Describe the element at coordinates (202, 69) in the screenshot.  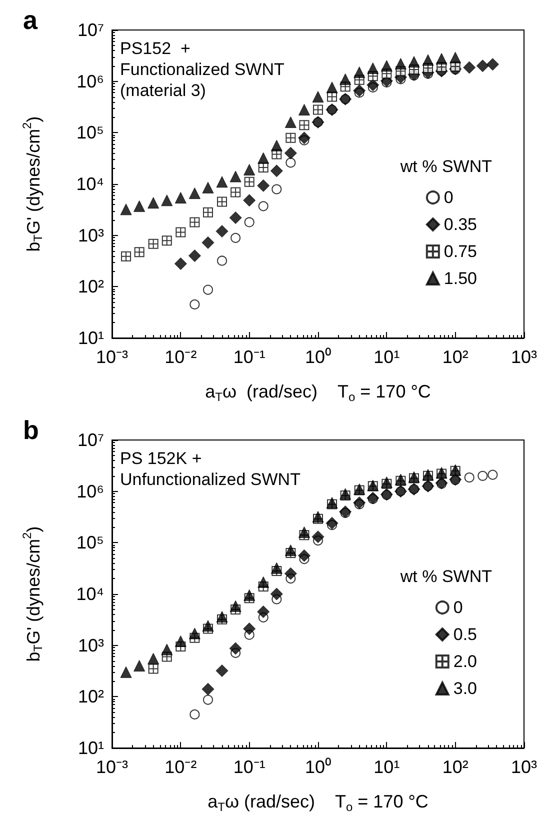
I see `annotation: PS152 + Functionalized SWNT (material 3)` at that location.